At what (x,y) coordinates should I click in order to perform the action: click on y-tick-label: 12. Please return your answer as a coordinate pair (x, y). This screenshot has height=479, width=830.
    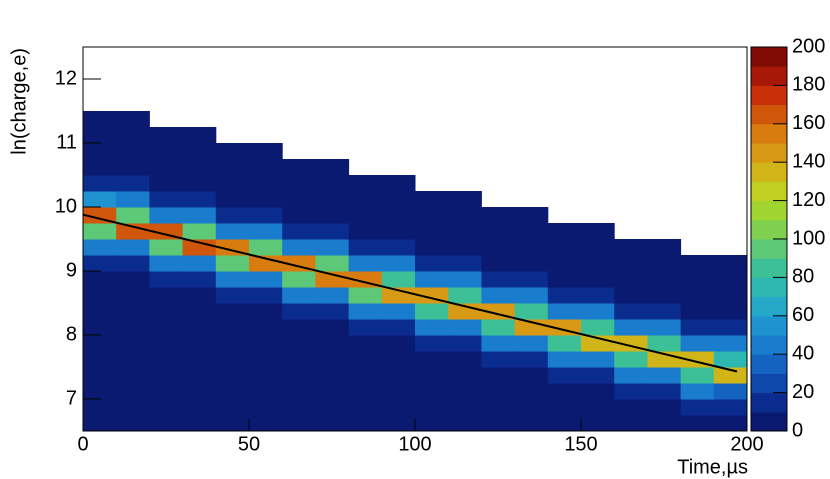
    Looking at the image, I should click on (66, 78).